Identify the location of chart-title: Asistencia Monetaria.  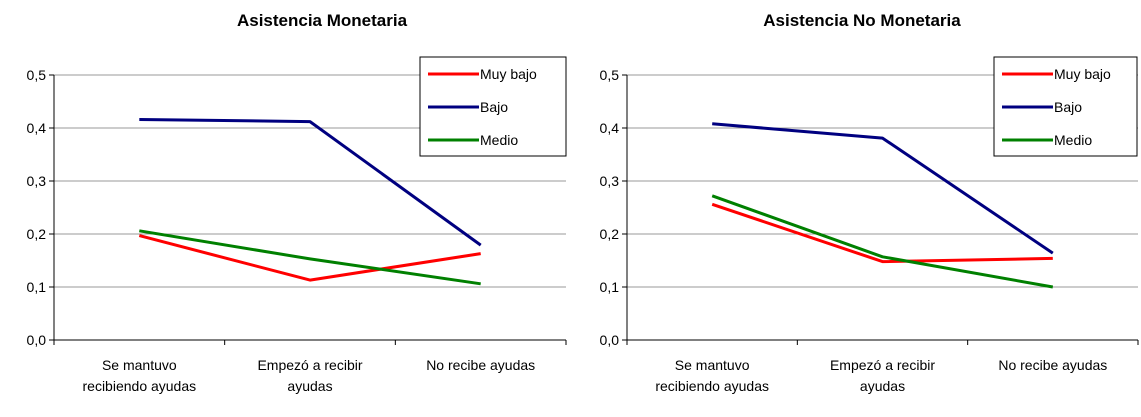
(322, 20).